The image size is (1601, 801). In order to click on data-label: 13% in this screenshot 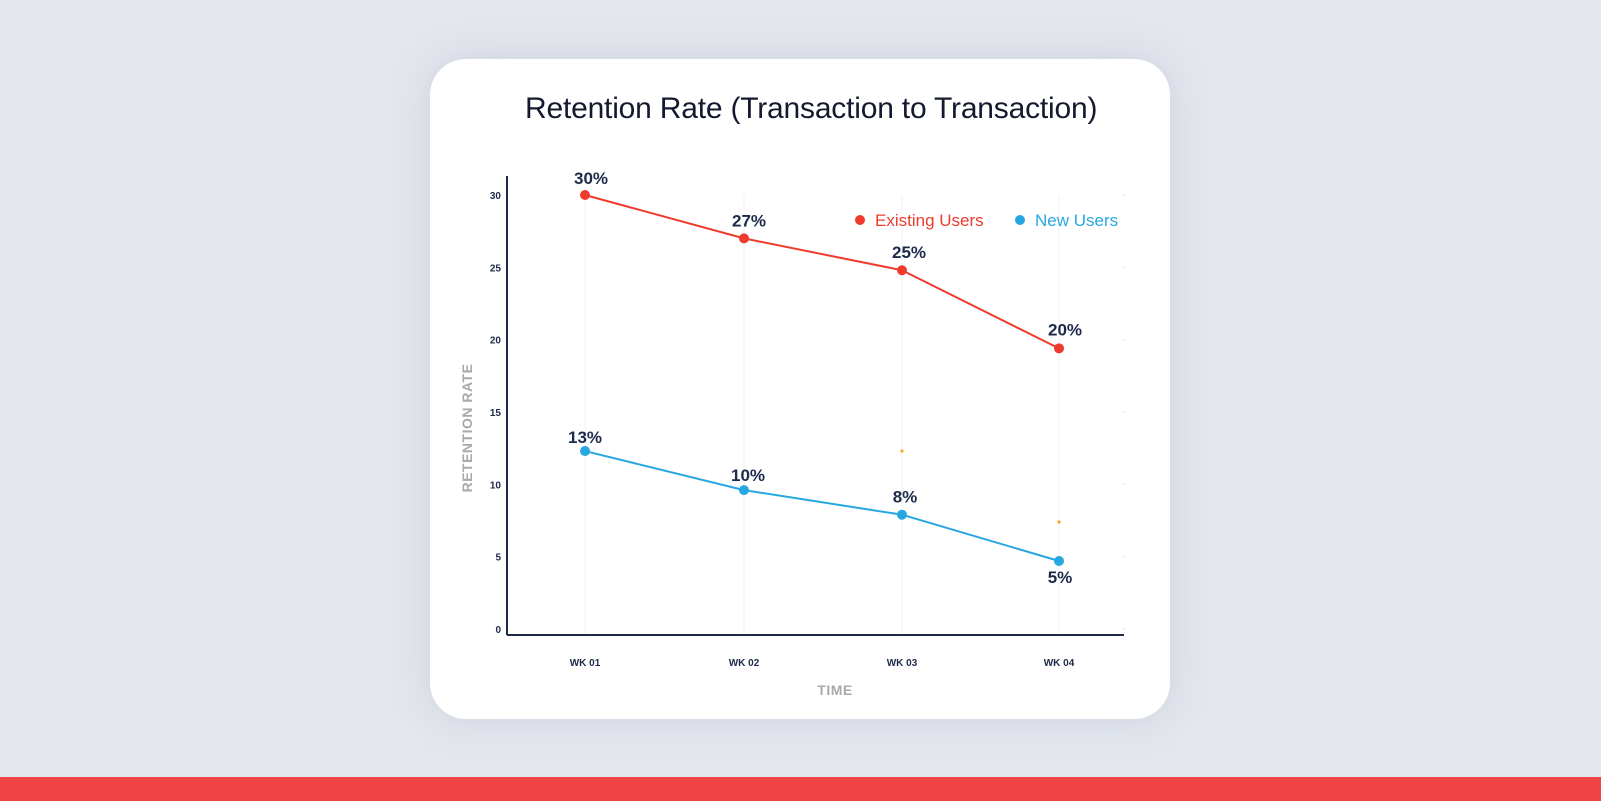, I will do `click(585, 437)`.